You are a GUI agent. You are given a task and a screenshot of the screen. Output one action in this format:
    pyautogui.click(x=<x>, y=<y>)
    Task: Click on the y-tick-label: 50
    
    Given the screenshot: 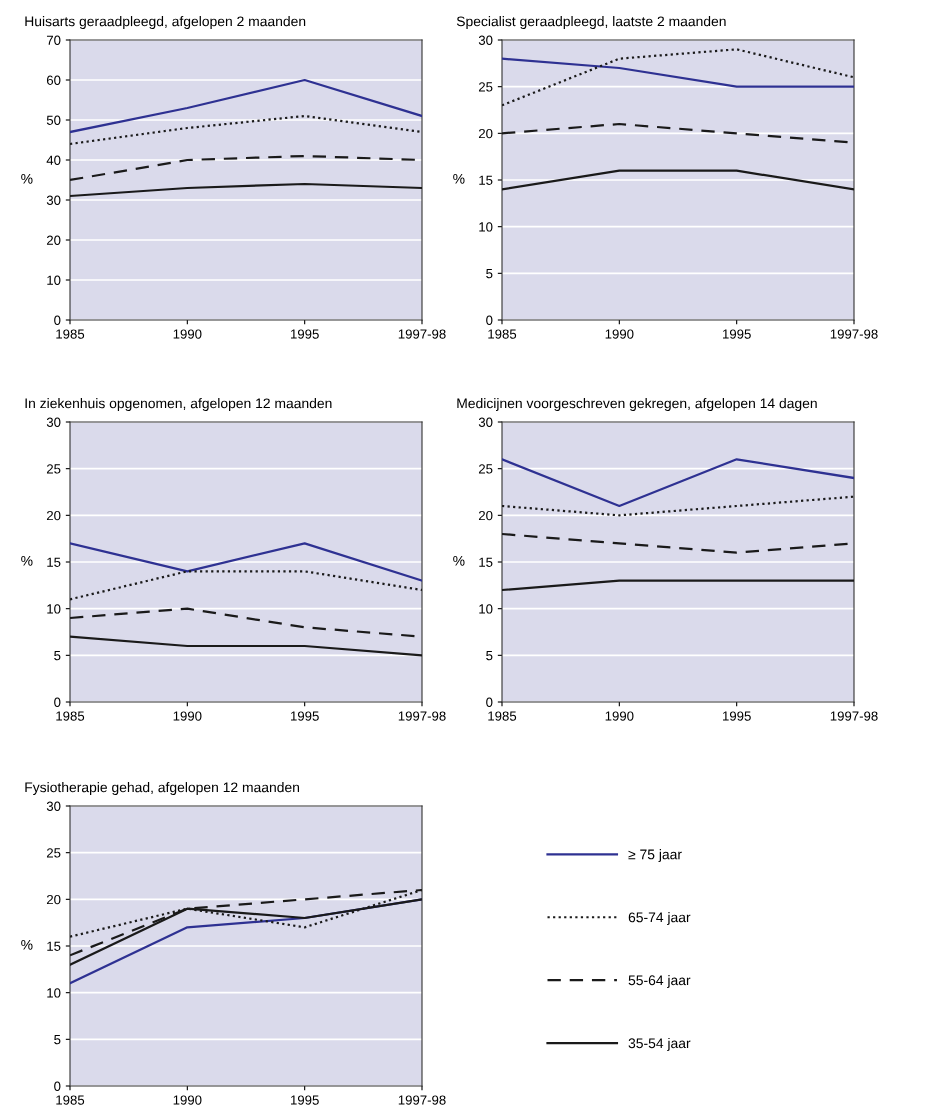 What is the action you would take?
    pyautogui.click(x=53, y=120)
    